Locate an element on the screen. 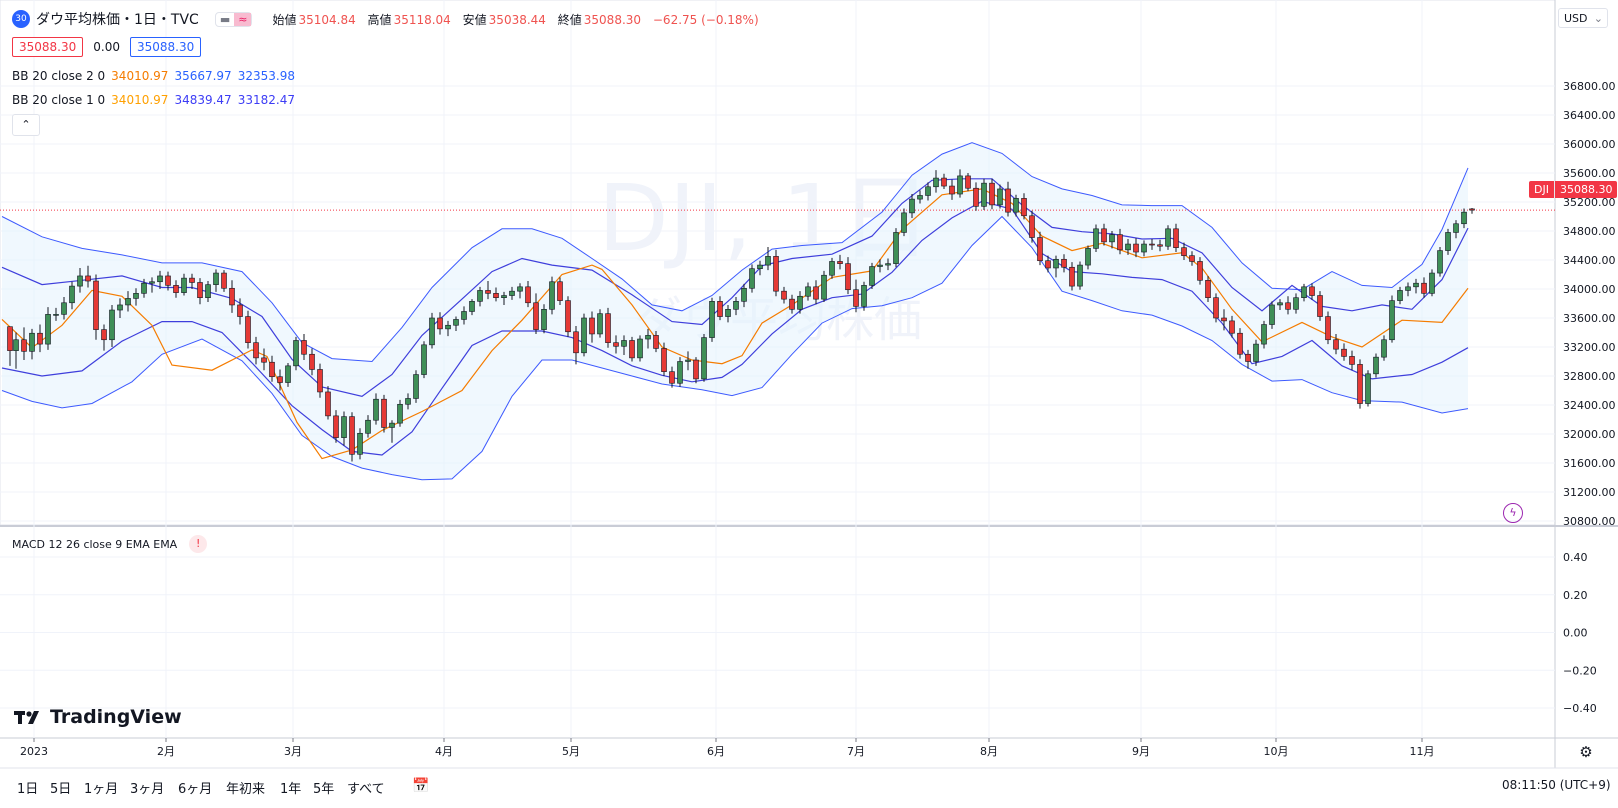 The height and width of the screenshot is (808, 1618). collapse-indicators-button: ⌃ is located at coordinates (26, 125).